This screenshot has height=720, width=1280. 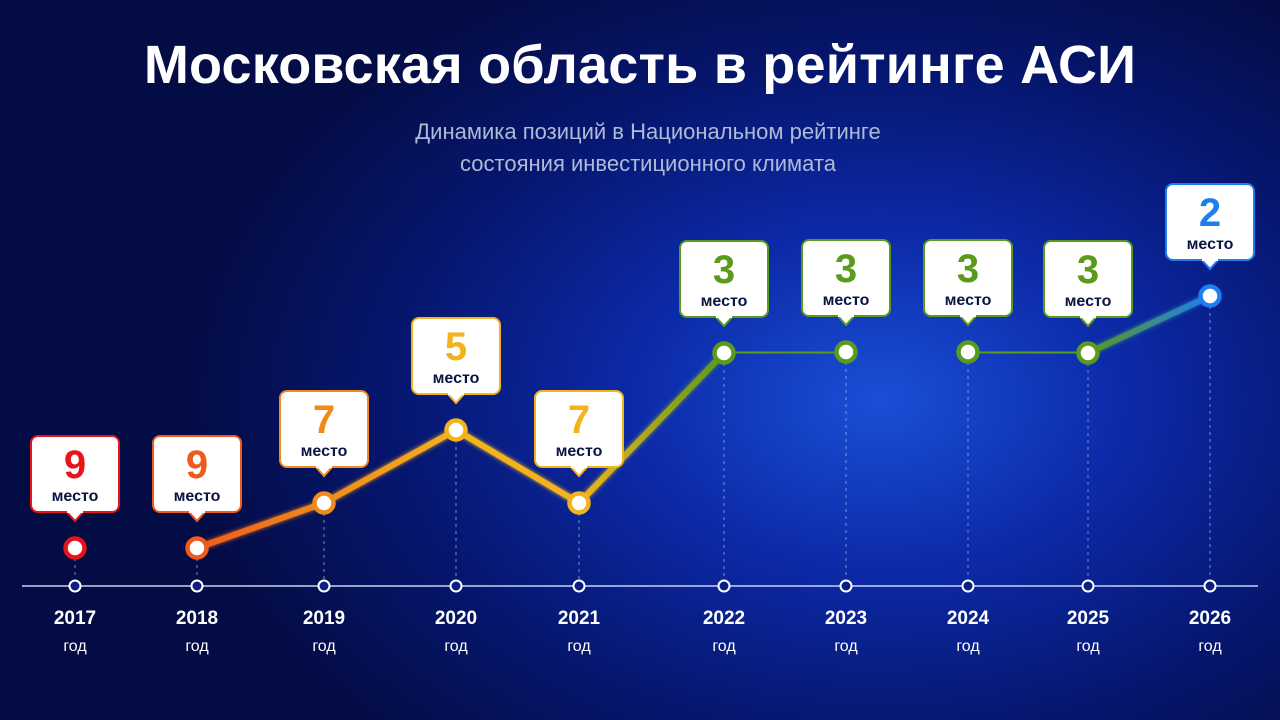 What do you see at coordinates (75, 618) in the screenshot?
I see `x-tick-label: 2017` at bounding box center [75, 618].